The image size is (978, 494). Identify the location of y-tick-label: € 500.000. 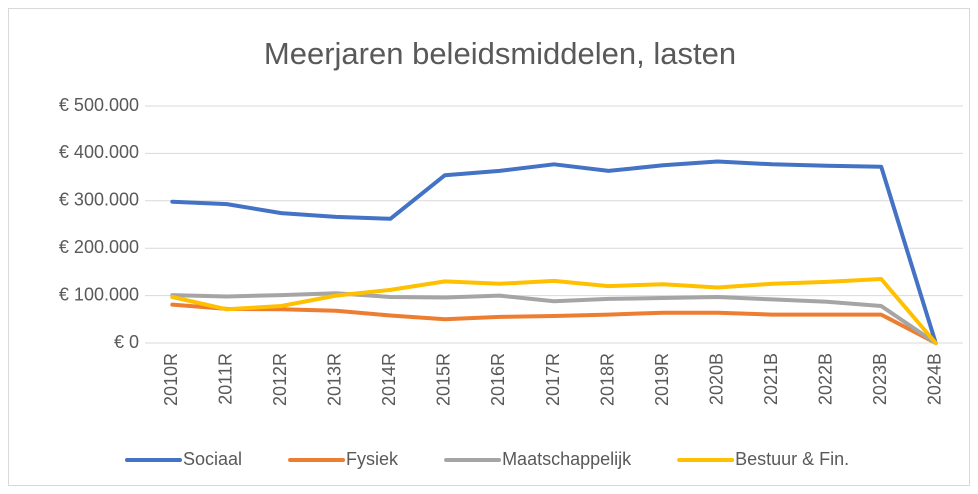
(99, 105).